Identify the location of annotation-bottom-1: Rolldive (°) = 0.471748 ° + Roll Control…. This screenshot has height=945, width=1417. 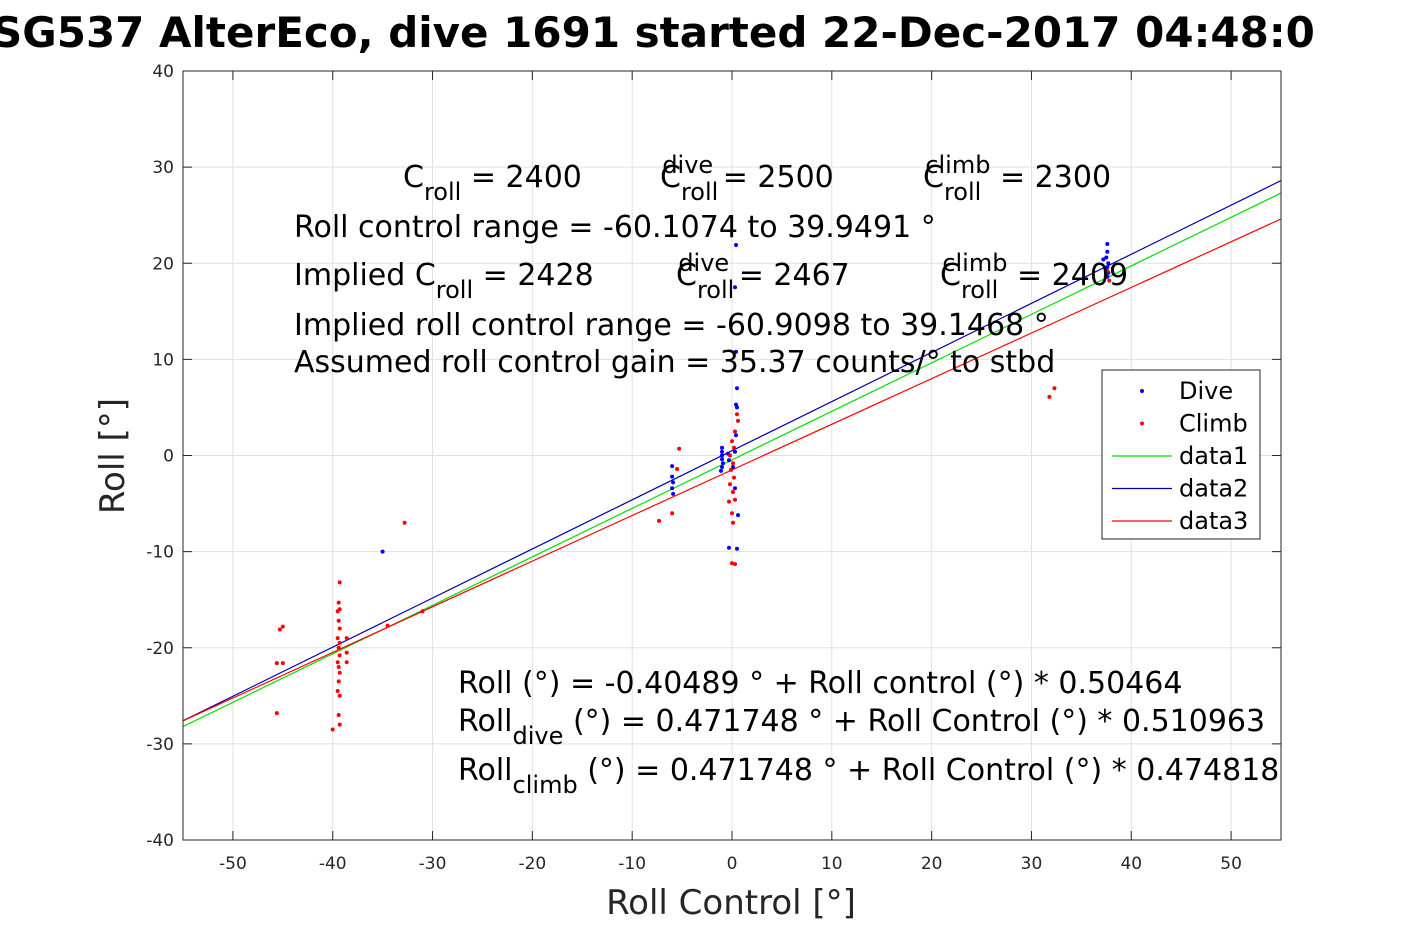
(861, 727).